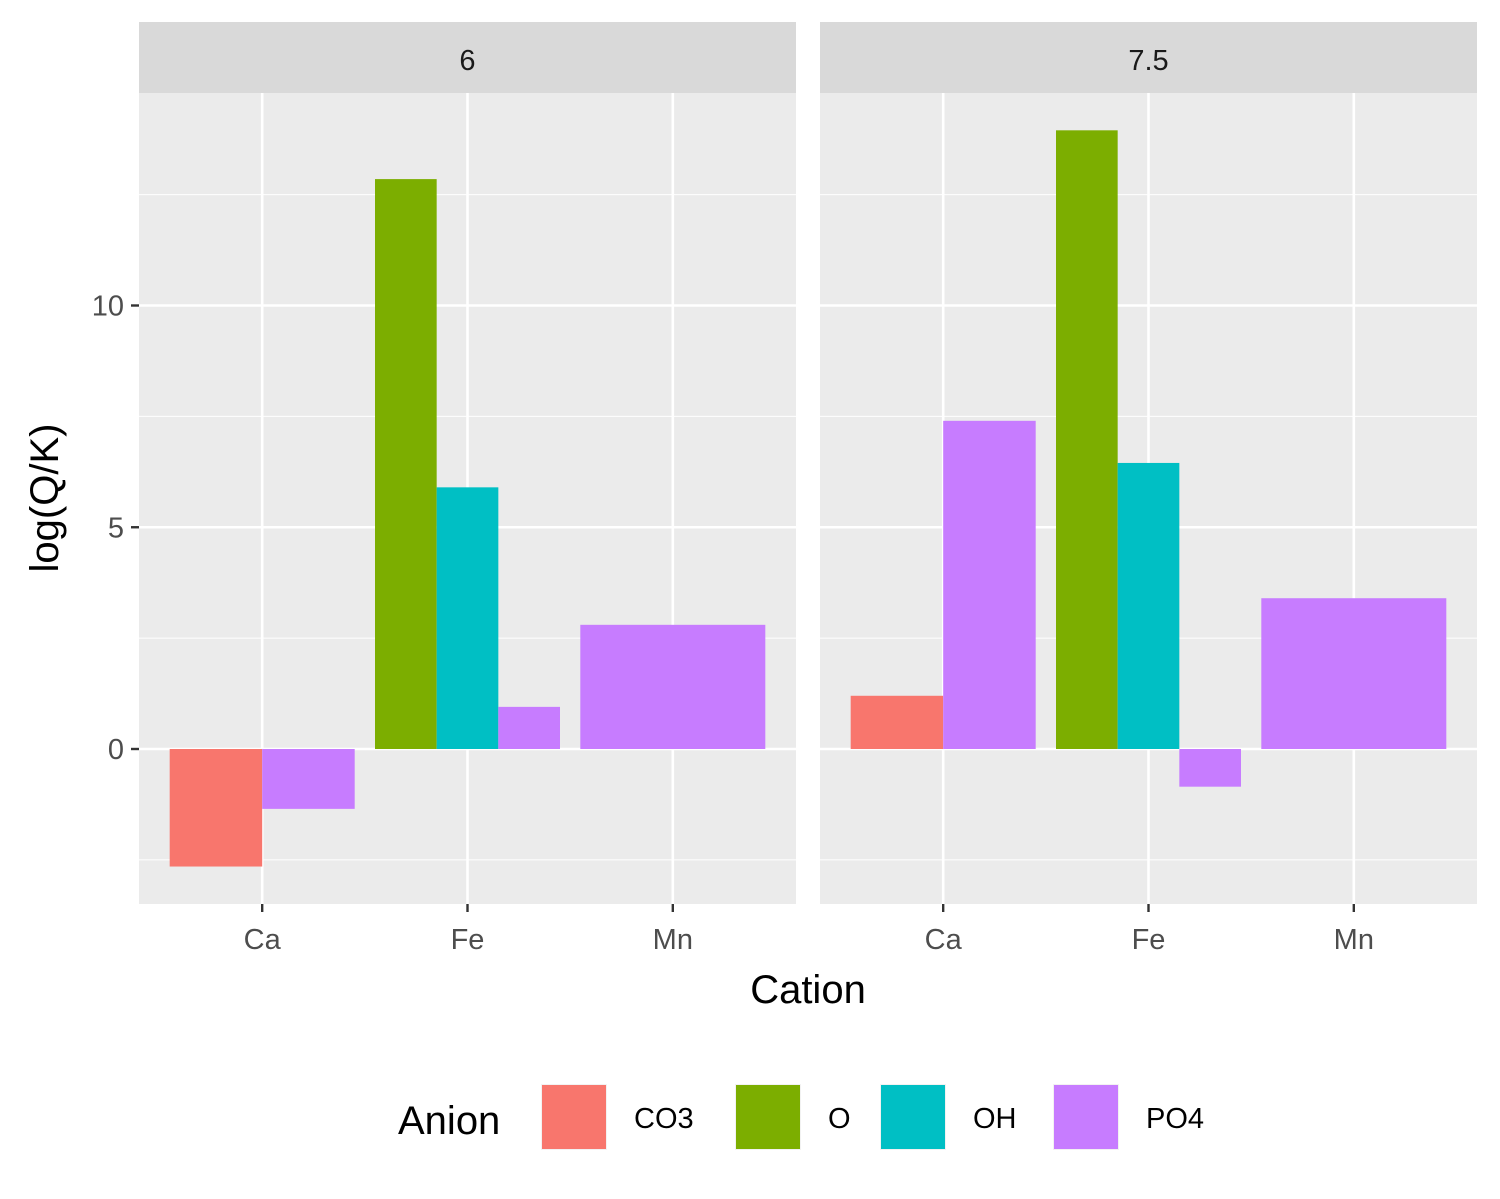  Describe the element at coordinates (574, 1117) in the screenshot. I see `legend-key-co3` at that location.